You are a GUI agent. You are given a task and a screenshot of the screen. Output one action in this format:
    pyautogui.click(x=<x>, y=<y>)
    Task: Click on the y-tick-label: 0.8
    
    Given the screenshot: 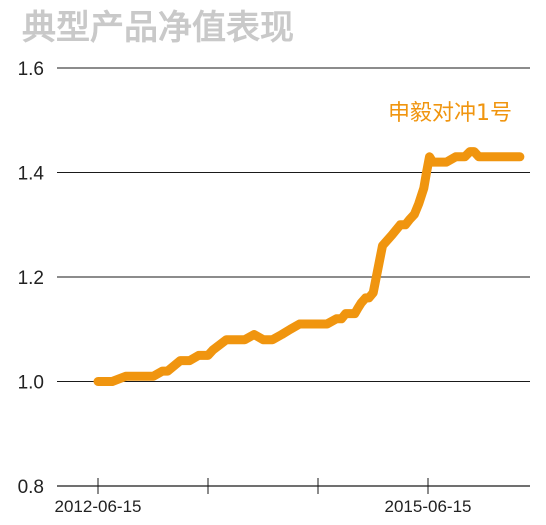 What is the action you would take?
    pyautogui.click(x=31, y=487)
    